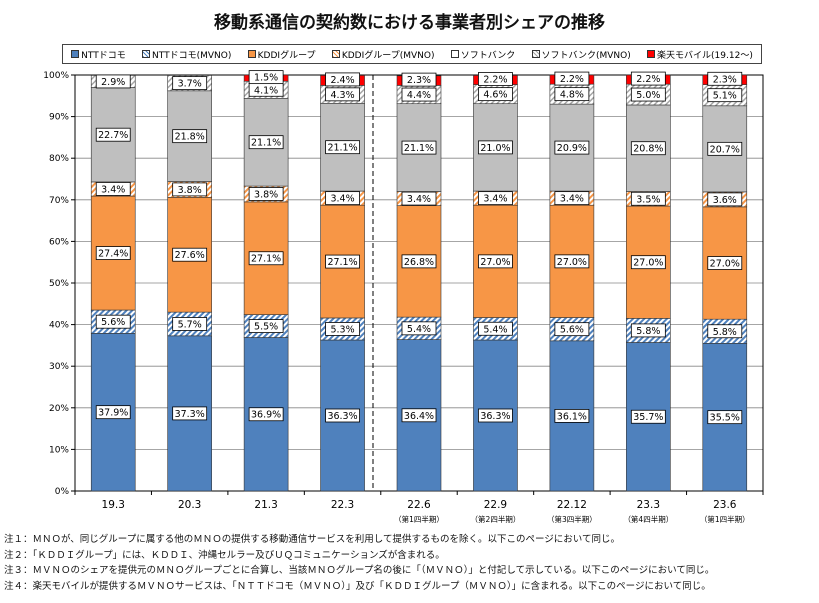 The image size is (819, 603). I want to click on x-sublabel: （第1四半期）, so click(725, 519).